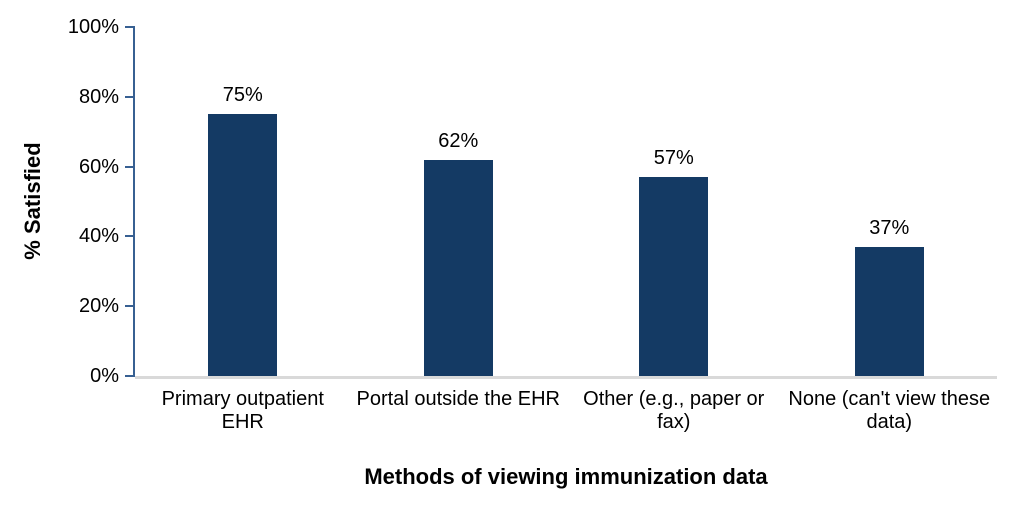 This screenshot has height=513, width=1024. I want to click on category-label: None (can't view these data), so click(889, 411).